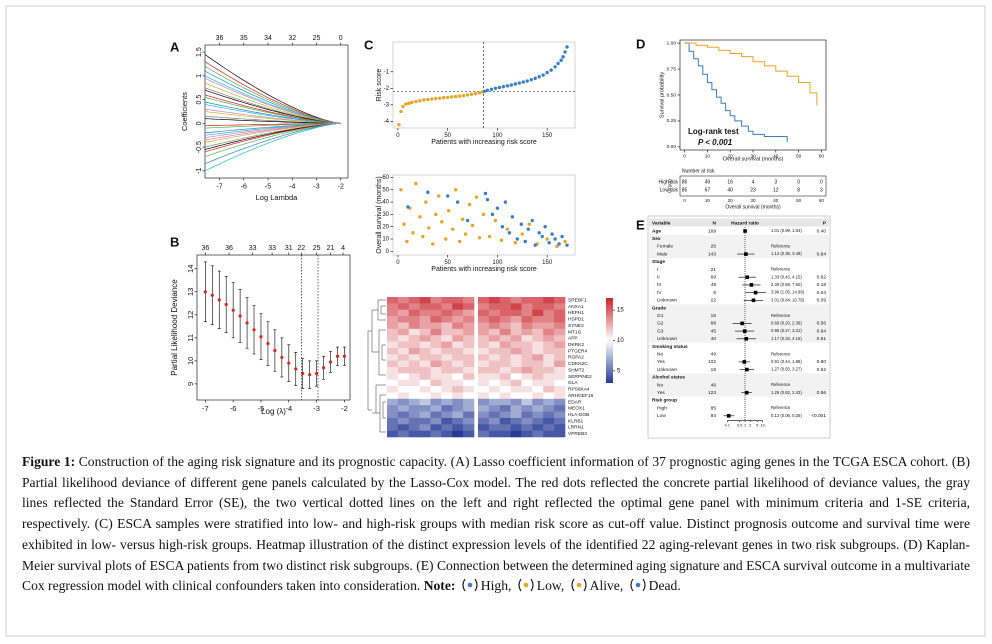 Image resolution: width=992 pixels, height=644 pixels. Describe the element at coordinates (199, 100) in the screenshot. I see `y-tick-label: 0.5` at that location.